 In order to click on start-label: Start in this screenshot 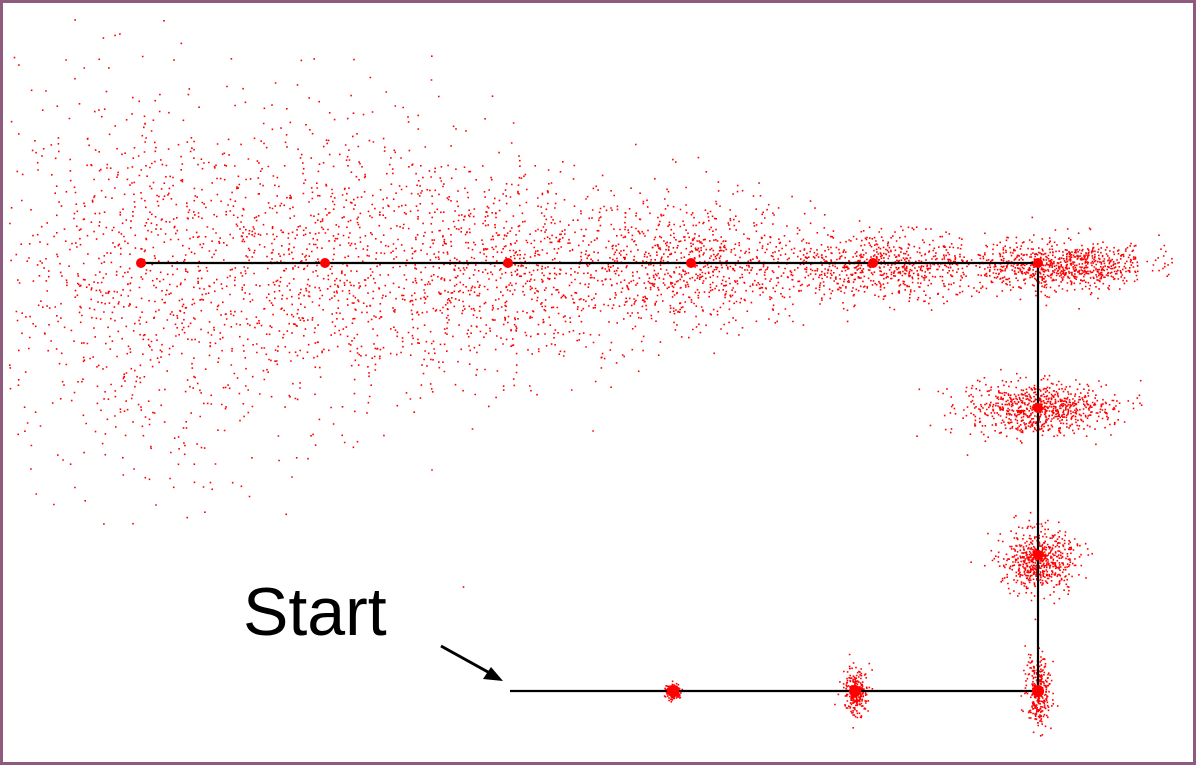, I will do `click(315, 612)`.